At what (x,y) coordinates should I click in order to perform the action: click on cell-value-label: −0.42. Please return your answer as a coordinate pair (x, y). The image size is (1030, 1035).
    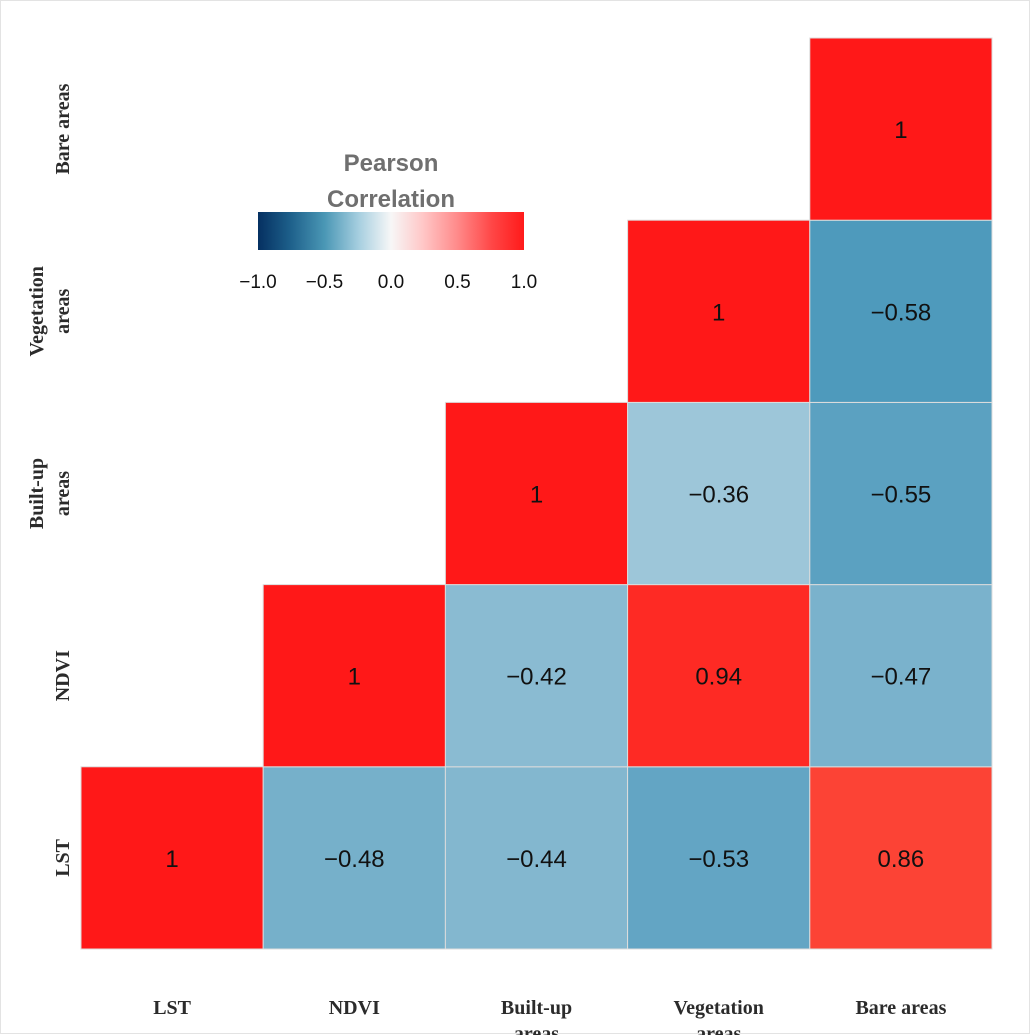
    Looking at the image, I should click on (536, 677).